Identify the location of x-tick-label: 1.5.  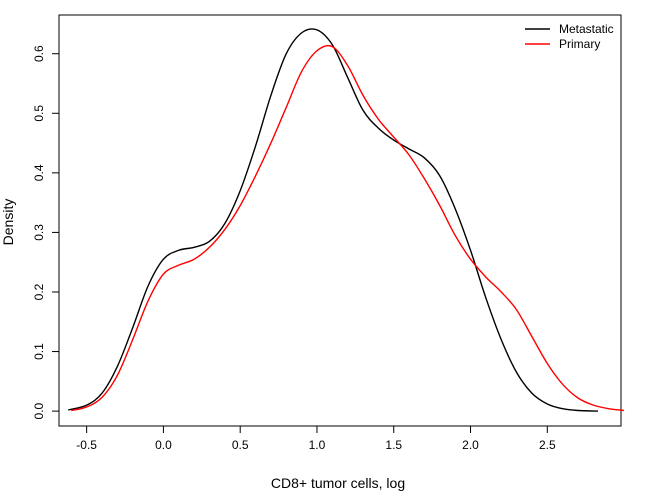
(393, 445).